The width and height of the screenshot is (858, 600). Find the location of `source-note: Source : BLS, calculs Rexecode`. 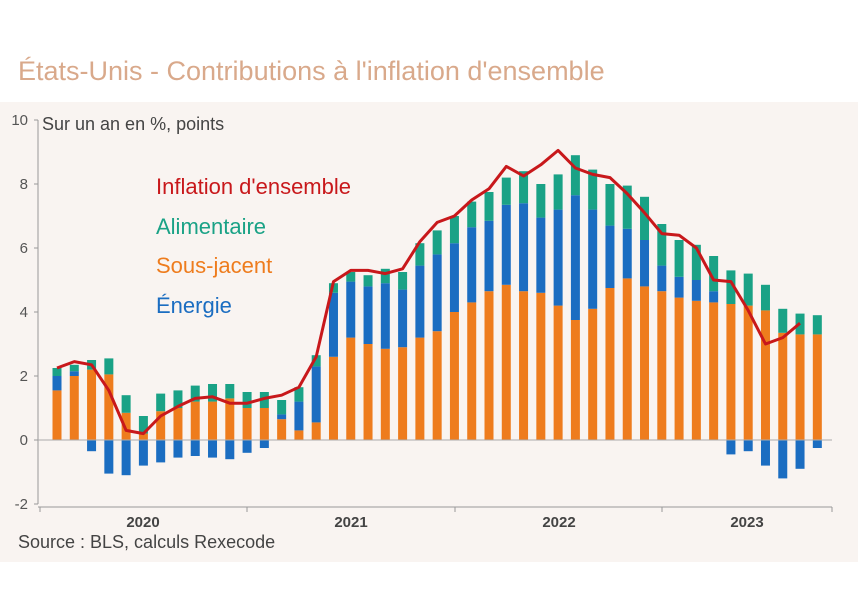

source-note: Source : BLS, calculs Rexecode is located at coordinates (147, 542).